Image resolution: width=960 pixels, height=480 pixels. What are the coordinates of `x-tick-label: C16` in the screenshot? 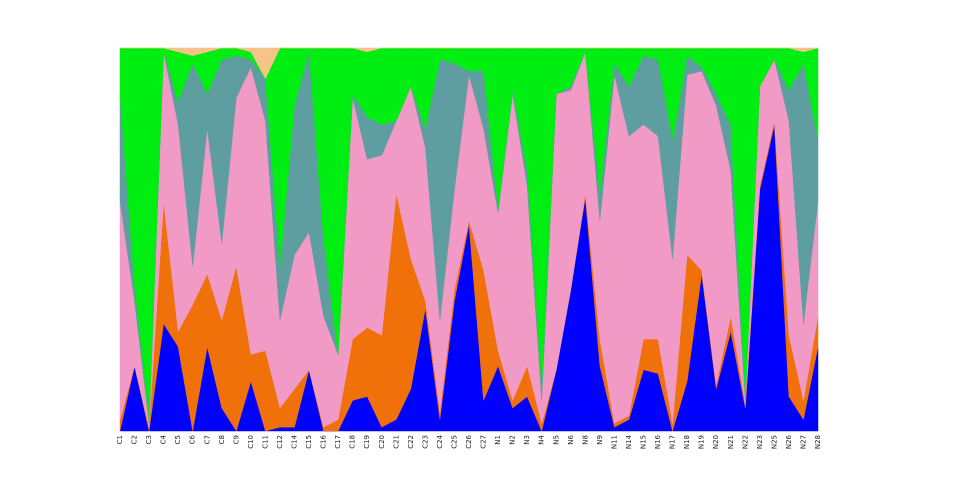 It's located at (324, 441).